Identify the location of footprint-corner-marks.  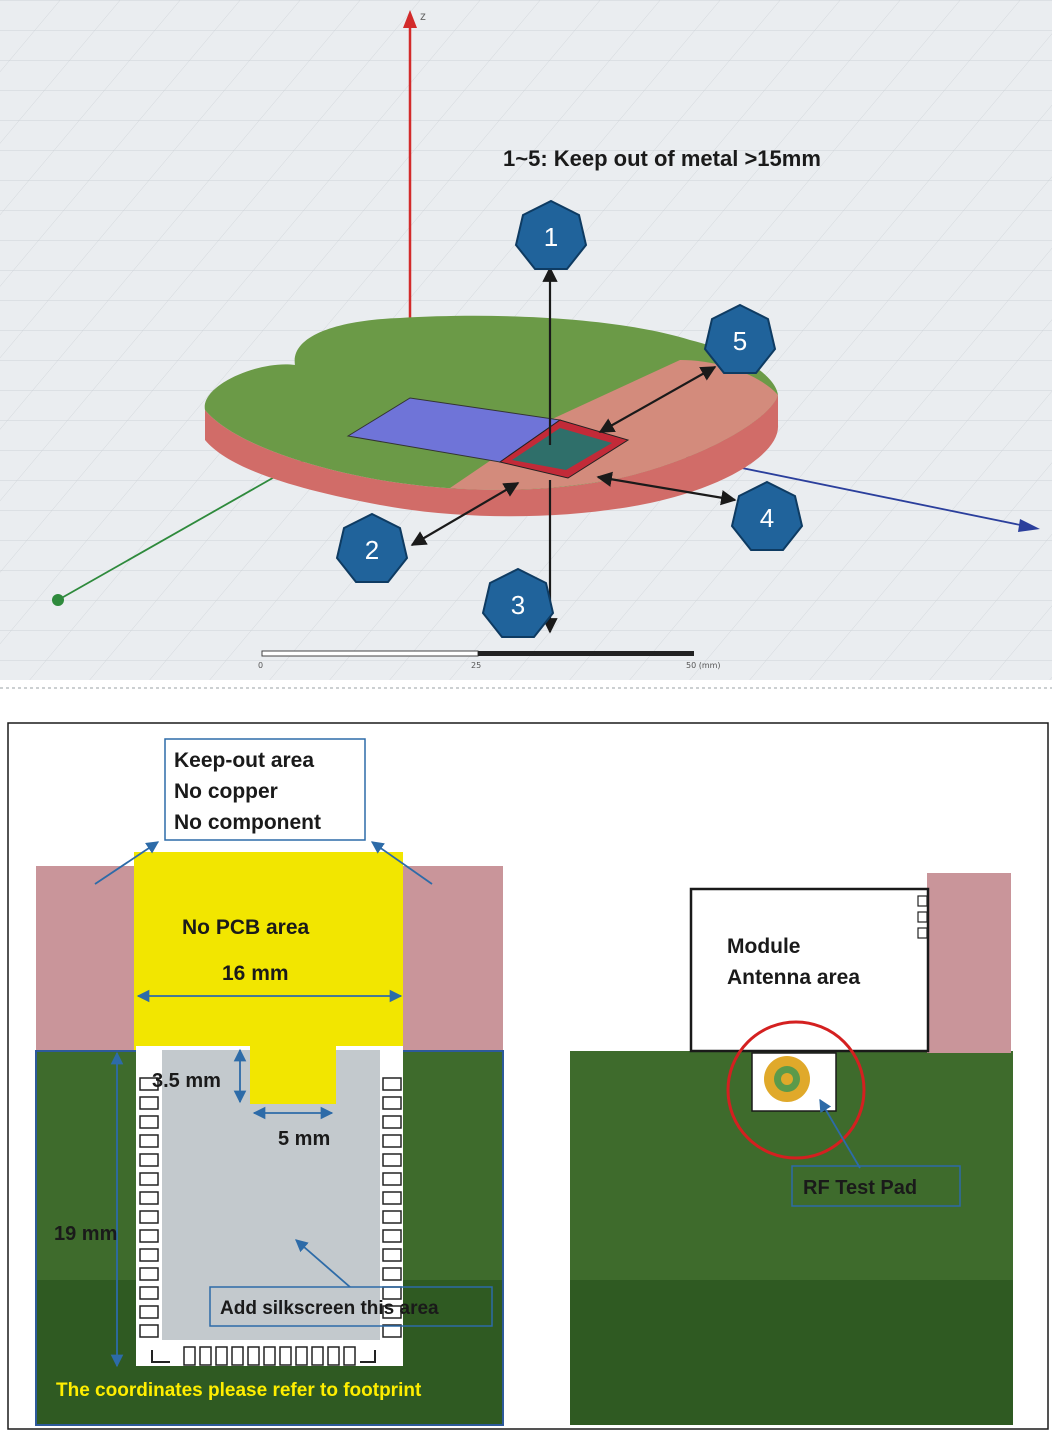
(263, 1356).